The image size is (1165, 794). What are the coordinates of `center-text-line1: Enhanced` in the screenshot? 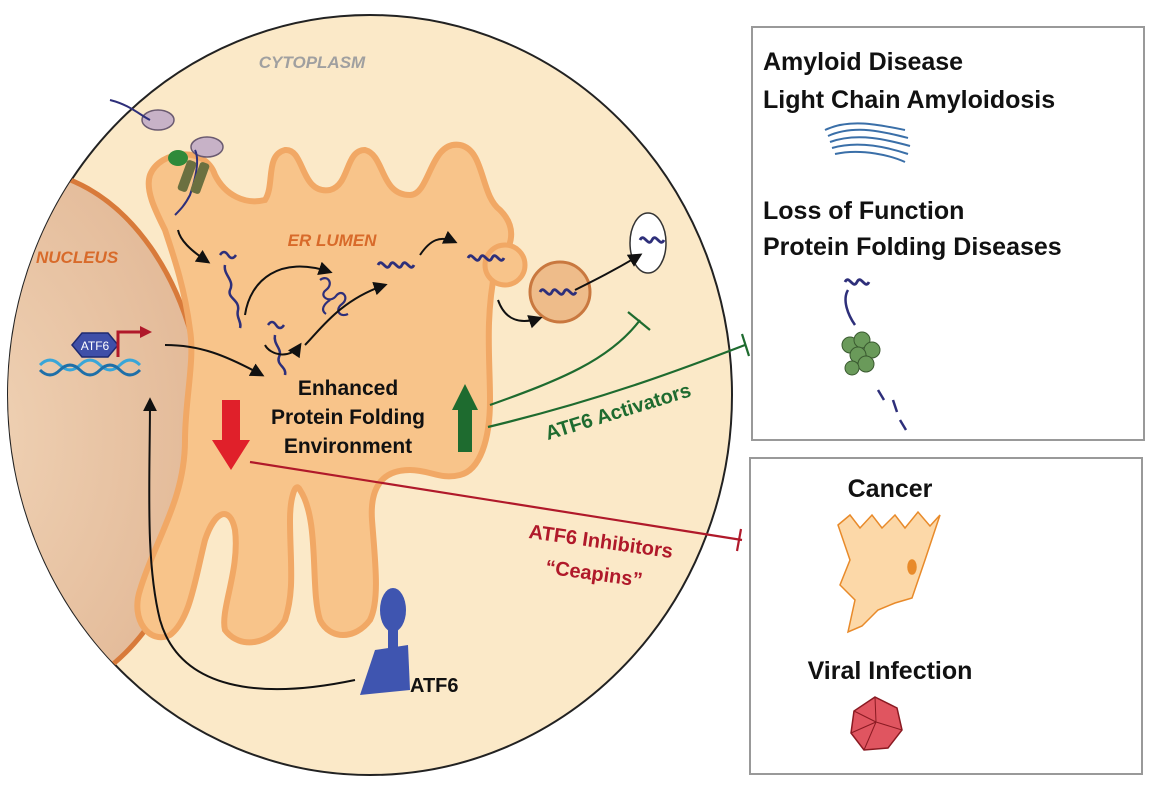 It's located at (348, 388).